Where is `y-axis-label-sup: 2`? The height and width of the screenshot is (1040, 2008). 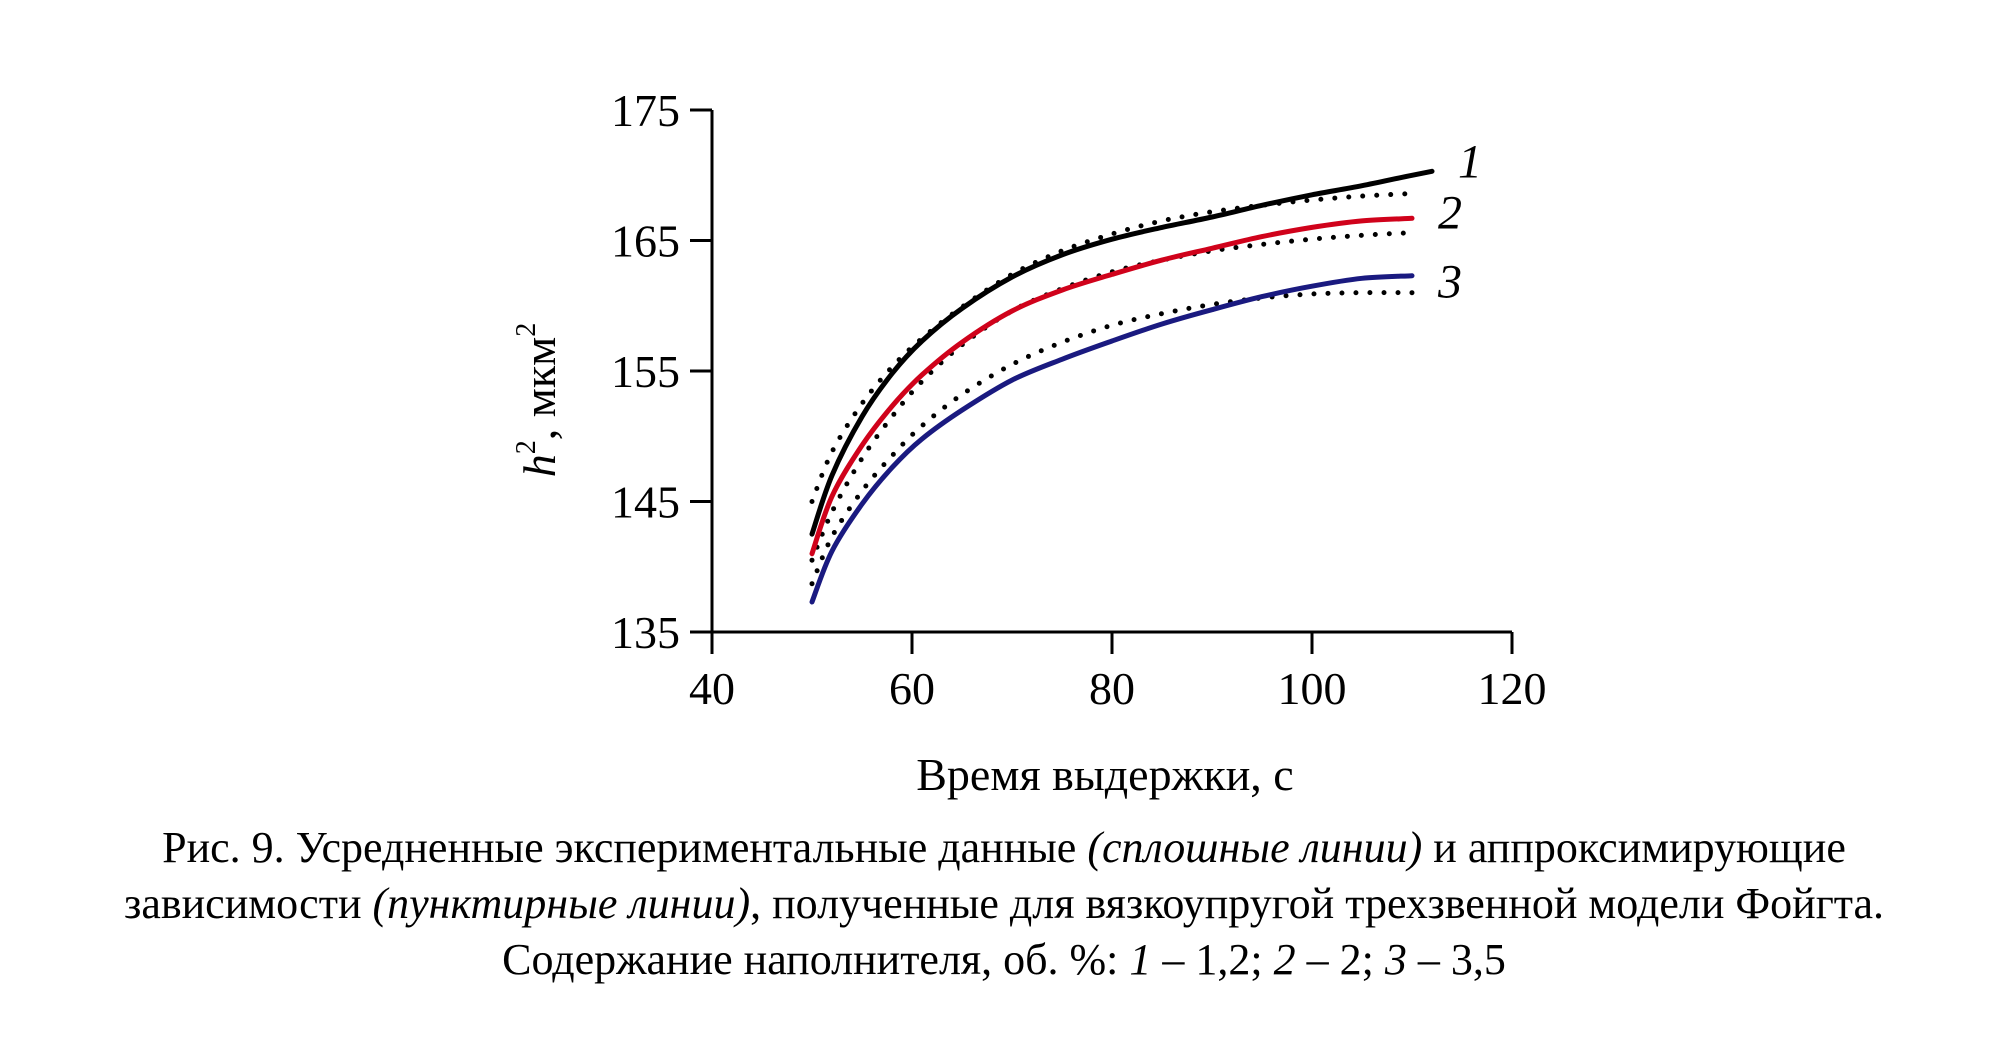 y-axis-label-sup: 2 is located at coordinates (526, 447).